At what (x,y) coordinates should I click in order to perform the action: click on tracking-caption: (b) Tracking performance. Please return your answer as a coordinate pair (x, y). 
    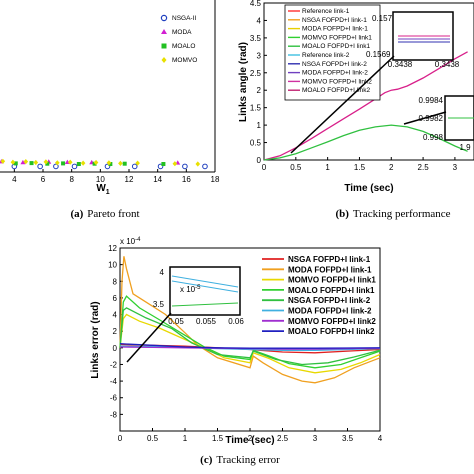
    Looking at the image, I should click on (392, 214).